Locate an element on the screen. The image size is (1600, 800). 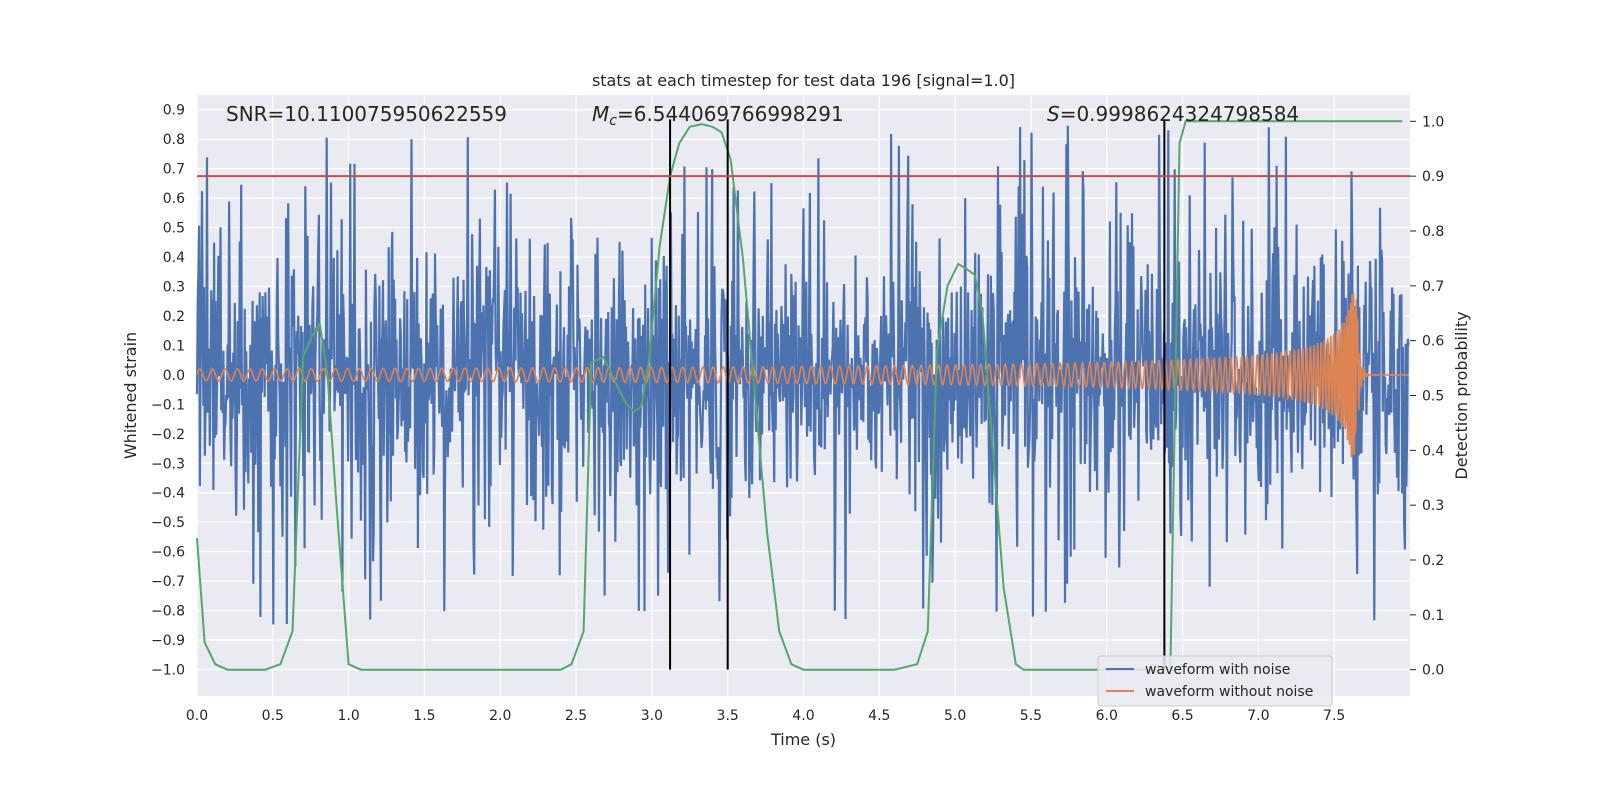
y2-axis-ticks: 1.0 0.9 0.8 0.7 0.6 0.5 0.4 0.3 0.2 0.1 0.0 is located at coordinates (1427, 396).